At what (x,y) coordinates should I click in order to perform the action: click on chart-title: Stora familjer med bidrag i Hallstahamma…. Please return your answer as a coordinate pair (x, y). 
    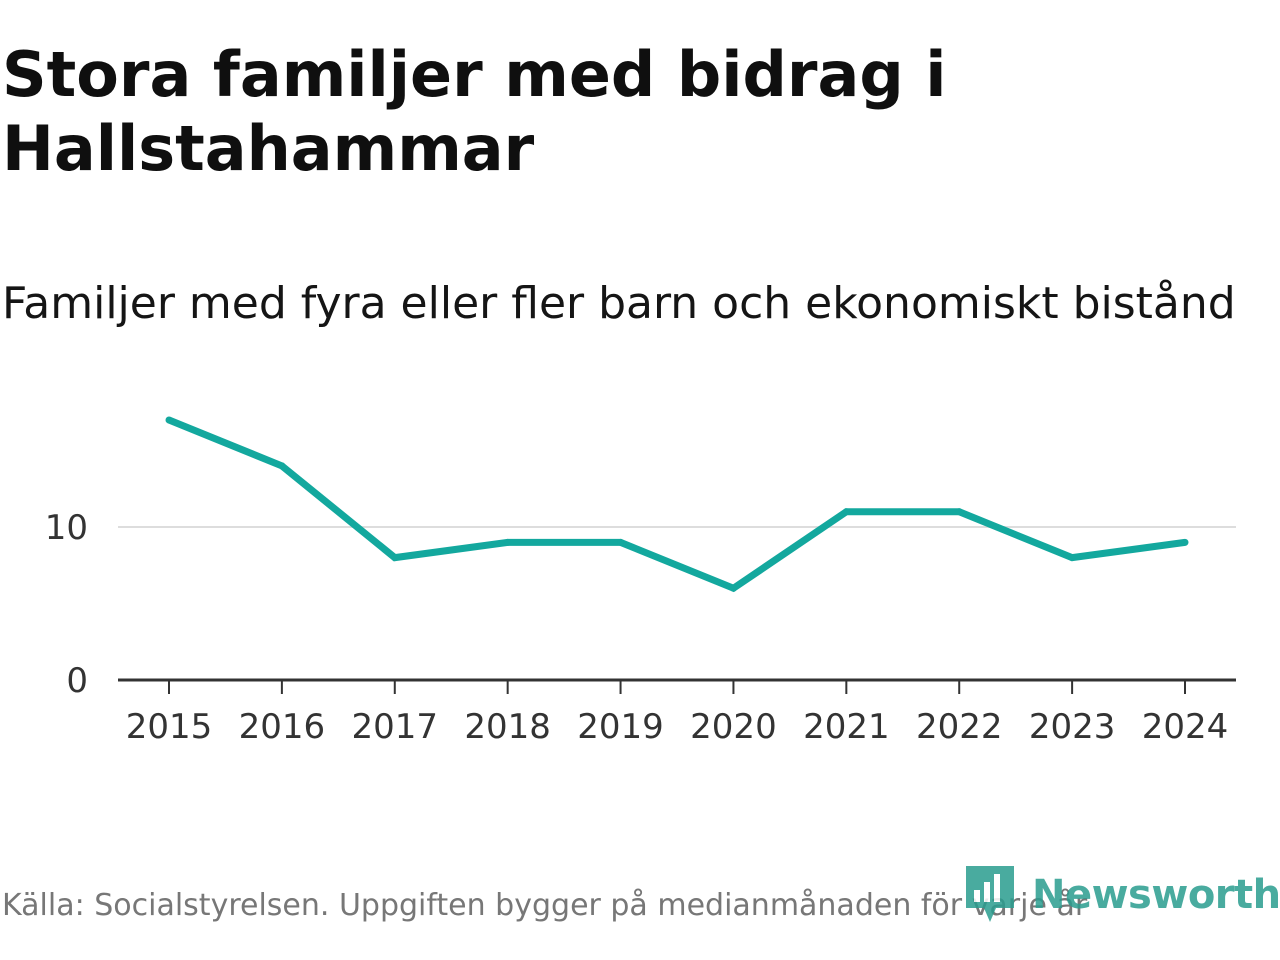
    Looking at the image, I should click on (474, 111).